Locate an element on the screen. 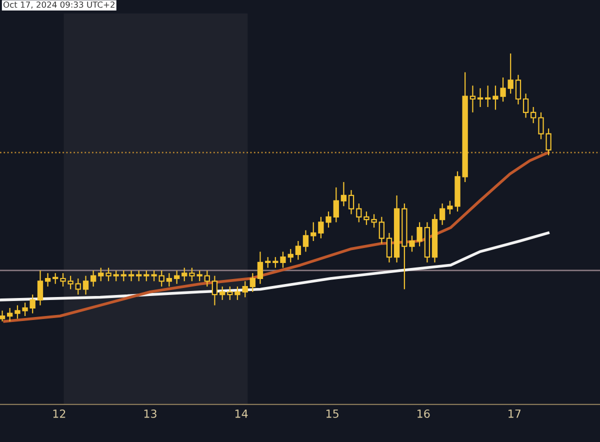 Image resolution: width=600 pixels, height=442 pixels. text: Oct 17, 2024 09:33 UTC+2 is located at coordinates (58, 5).